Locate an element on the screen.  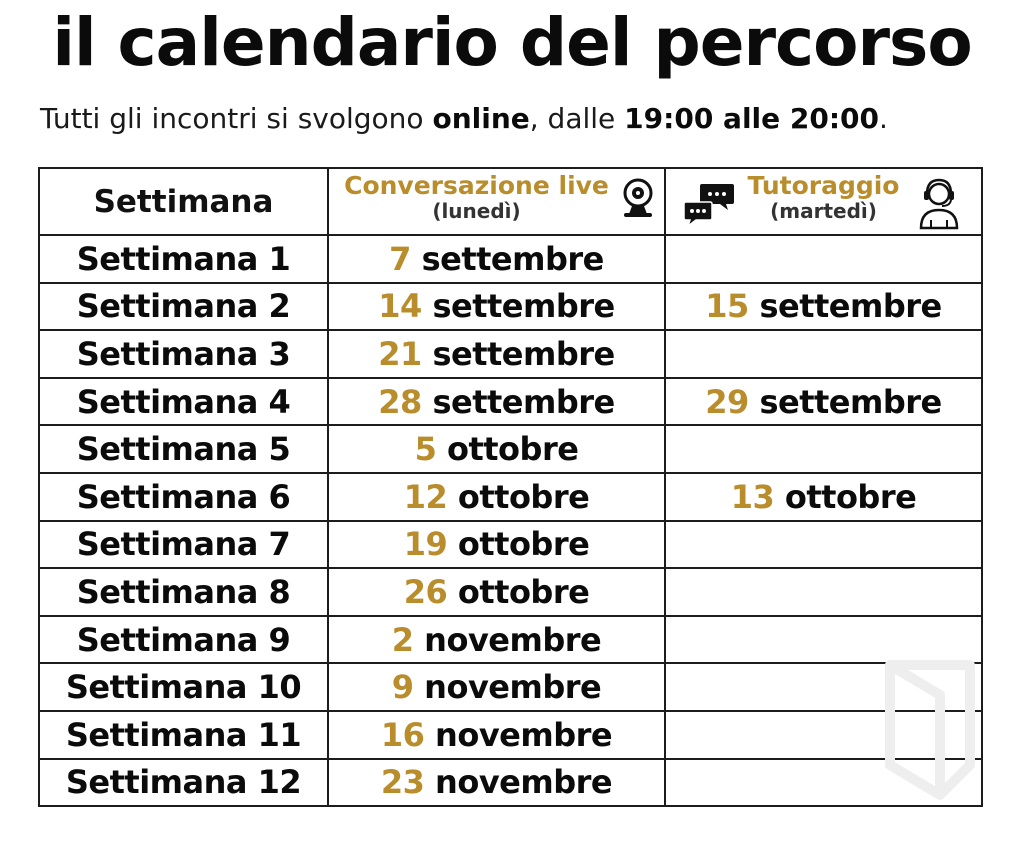
live-day: 28 is located at coordinates (400, 401).